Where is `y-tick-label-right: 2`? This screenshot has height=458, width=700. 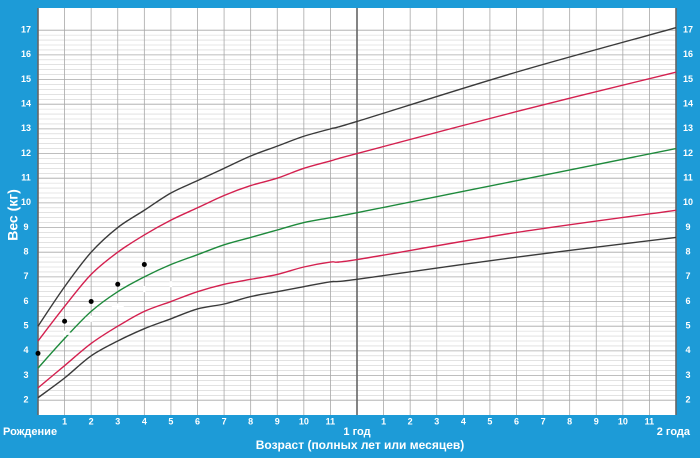 y-tick-label-right: 2 is located at coordinates (687, 400).